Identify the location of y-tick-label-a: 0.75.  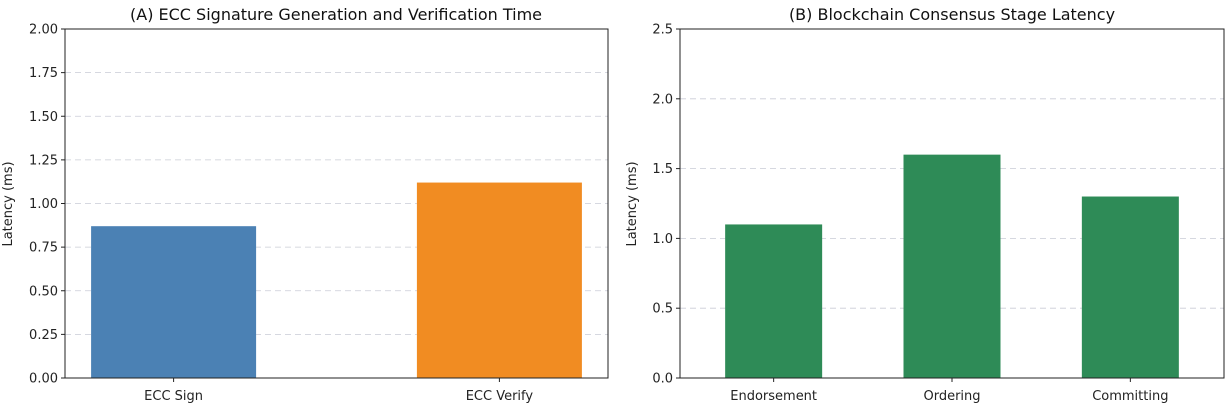
(43, 248).